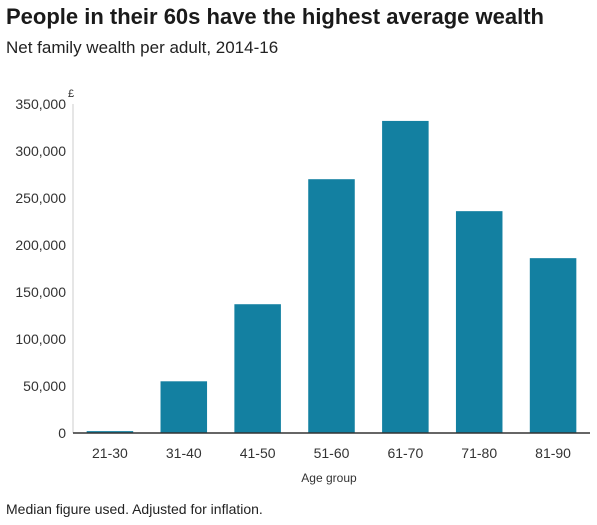 This screenshot has width=597, height=525. Describe the element at coordinates (40, 198) in the screenshot. I see `y-tick-label: 250,000` at that location.